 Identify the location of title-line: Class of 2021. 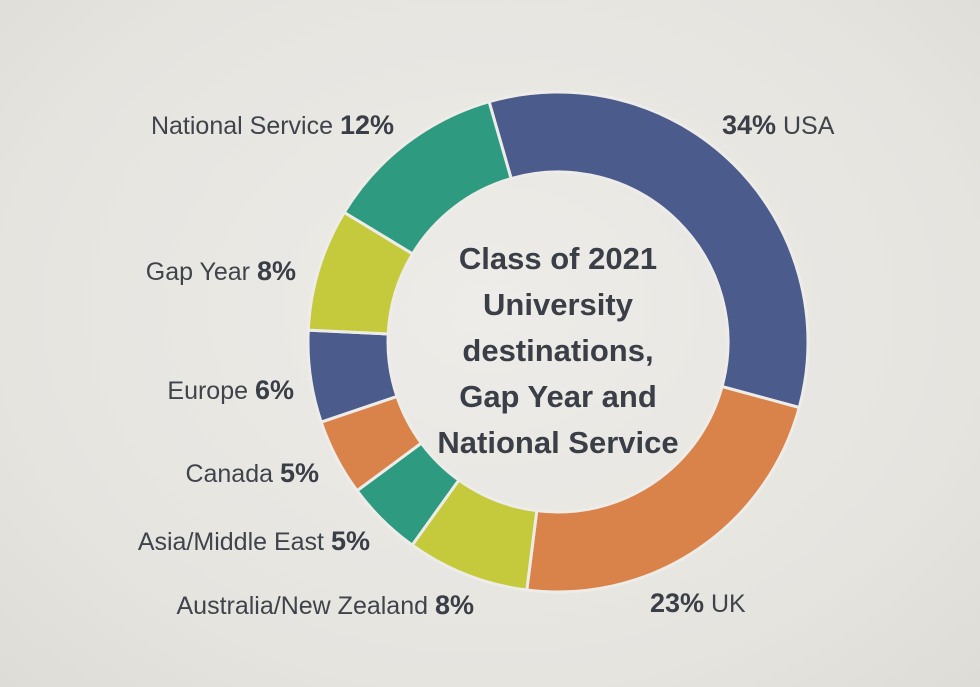
(558, 258).